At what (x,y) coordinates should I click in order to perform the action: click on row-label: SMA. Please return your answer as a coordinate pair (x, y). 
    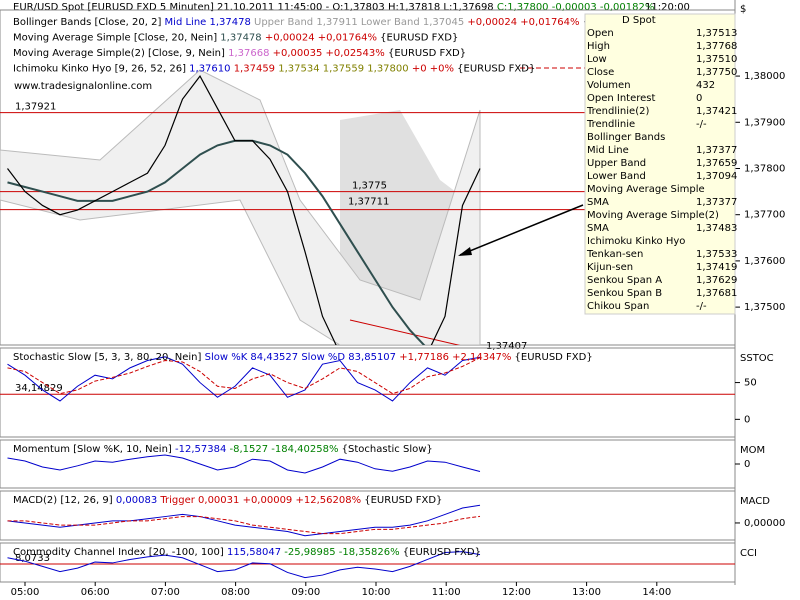
    Looking at the image, I should click on (598, 228).